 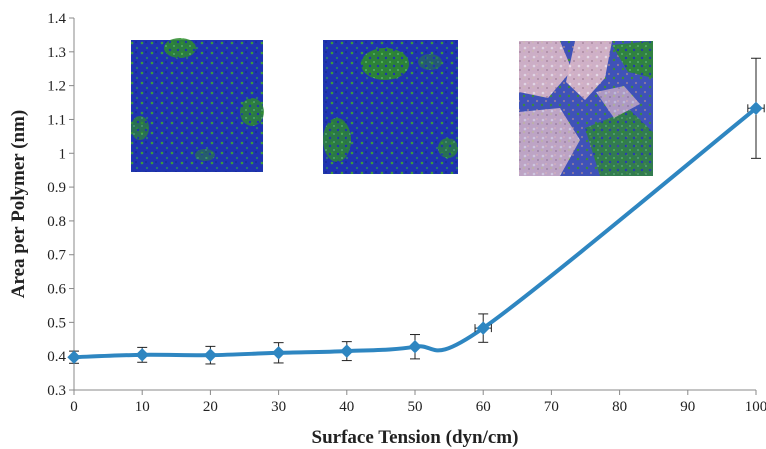 I want to click on x-tick-label: 20, so click(x=210, y=407).